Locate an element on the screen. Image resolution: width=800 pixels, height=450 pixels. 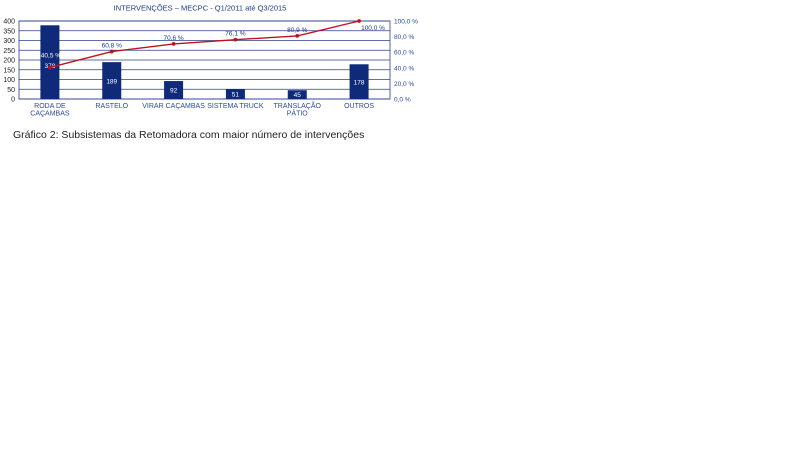
plot-area-border is located at coordinates (204, 60).